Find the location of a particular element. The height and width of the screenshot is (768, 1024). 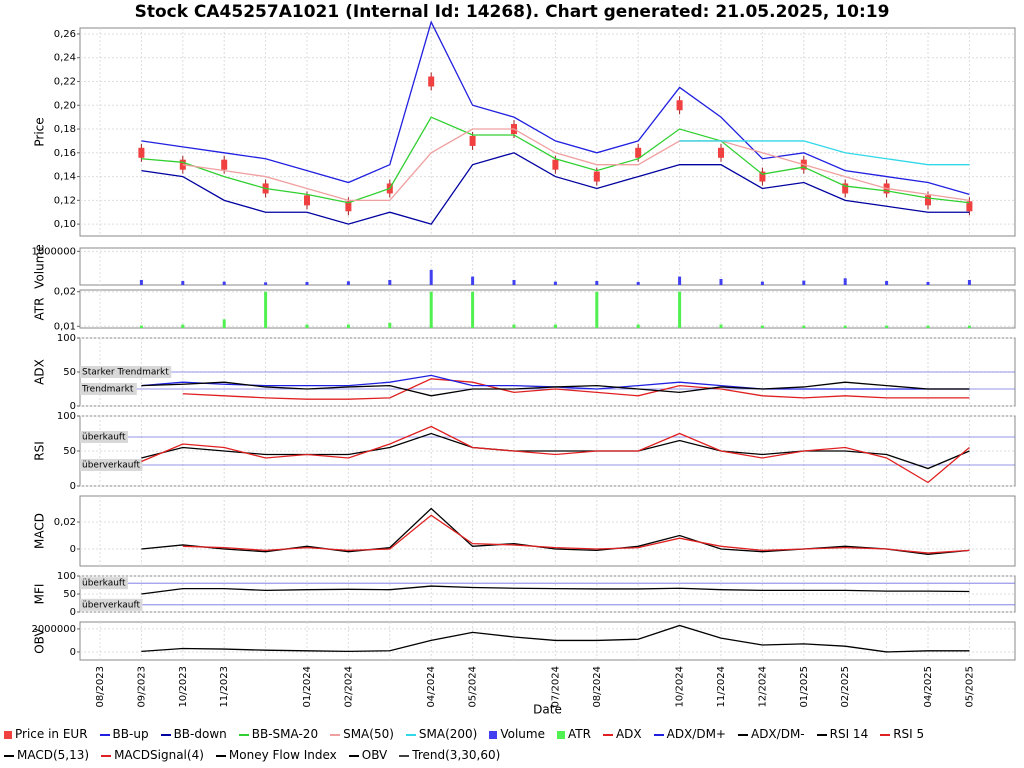

x-tick-label: 05/2024 is located at coordinates (473, 687).